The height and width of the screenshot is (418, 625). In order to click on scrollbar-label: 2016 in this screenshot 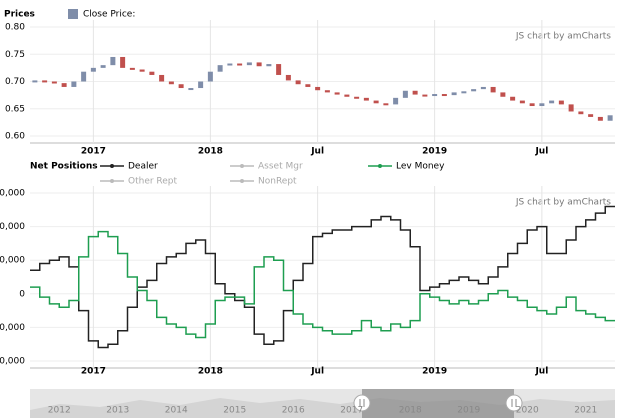, I will do `click(293, 411)`.